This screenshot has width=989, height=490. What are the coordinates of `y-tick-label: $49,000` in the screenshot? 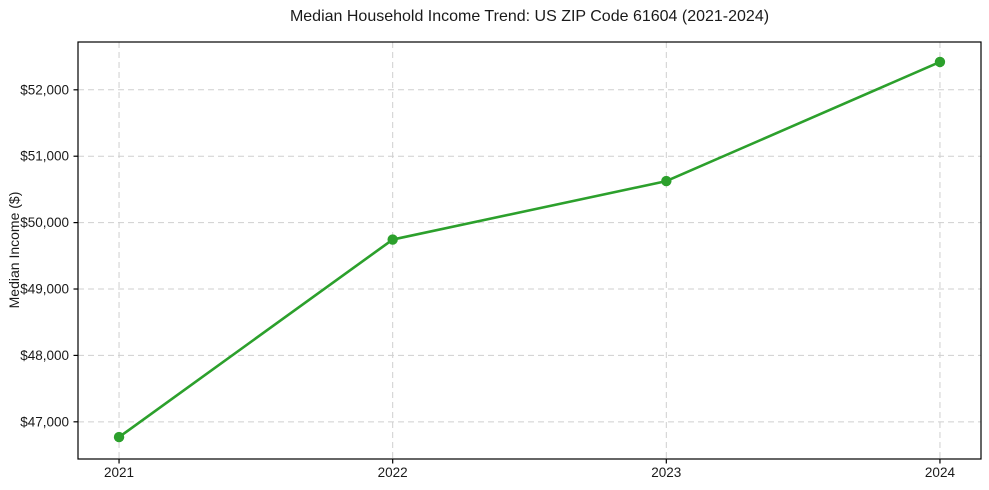 It's located at (44, 289).